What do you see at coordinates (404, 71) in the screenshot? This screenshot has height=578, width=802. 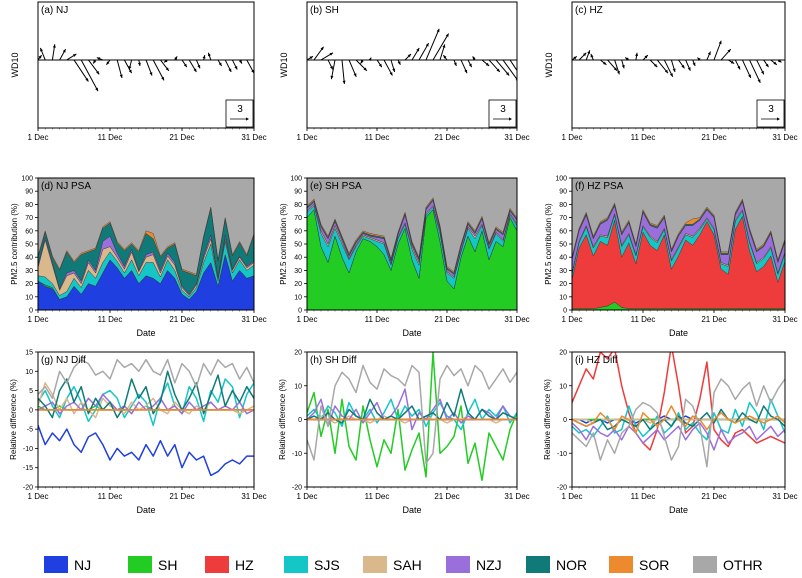 I see `panel-2: 3 WD10 1 Dec 11 Dec 21 Dec 31 Dec (b) SH` at bounding box center [404, 71].